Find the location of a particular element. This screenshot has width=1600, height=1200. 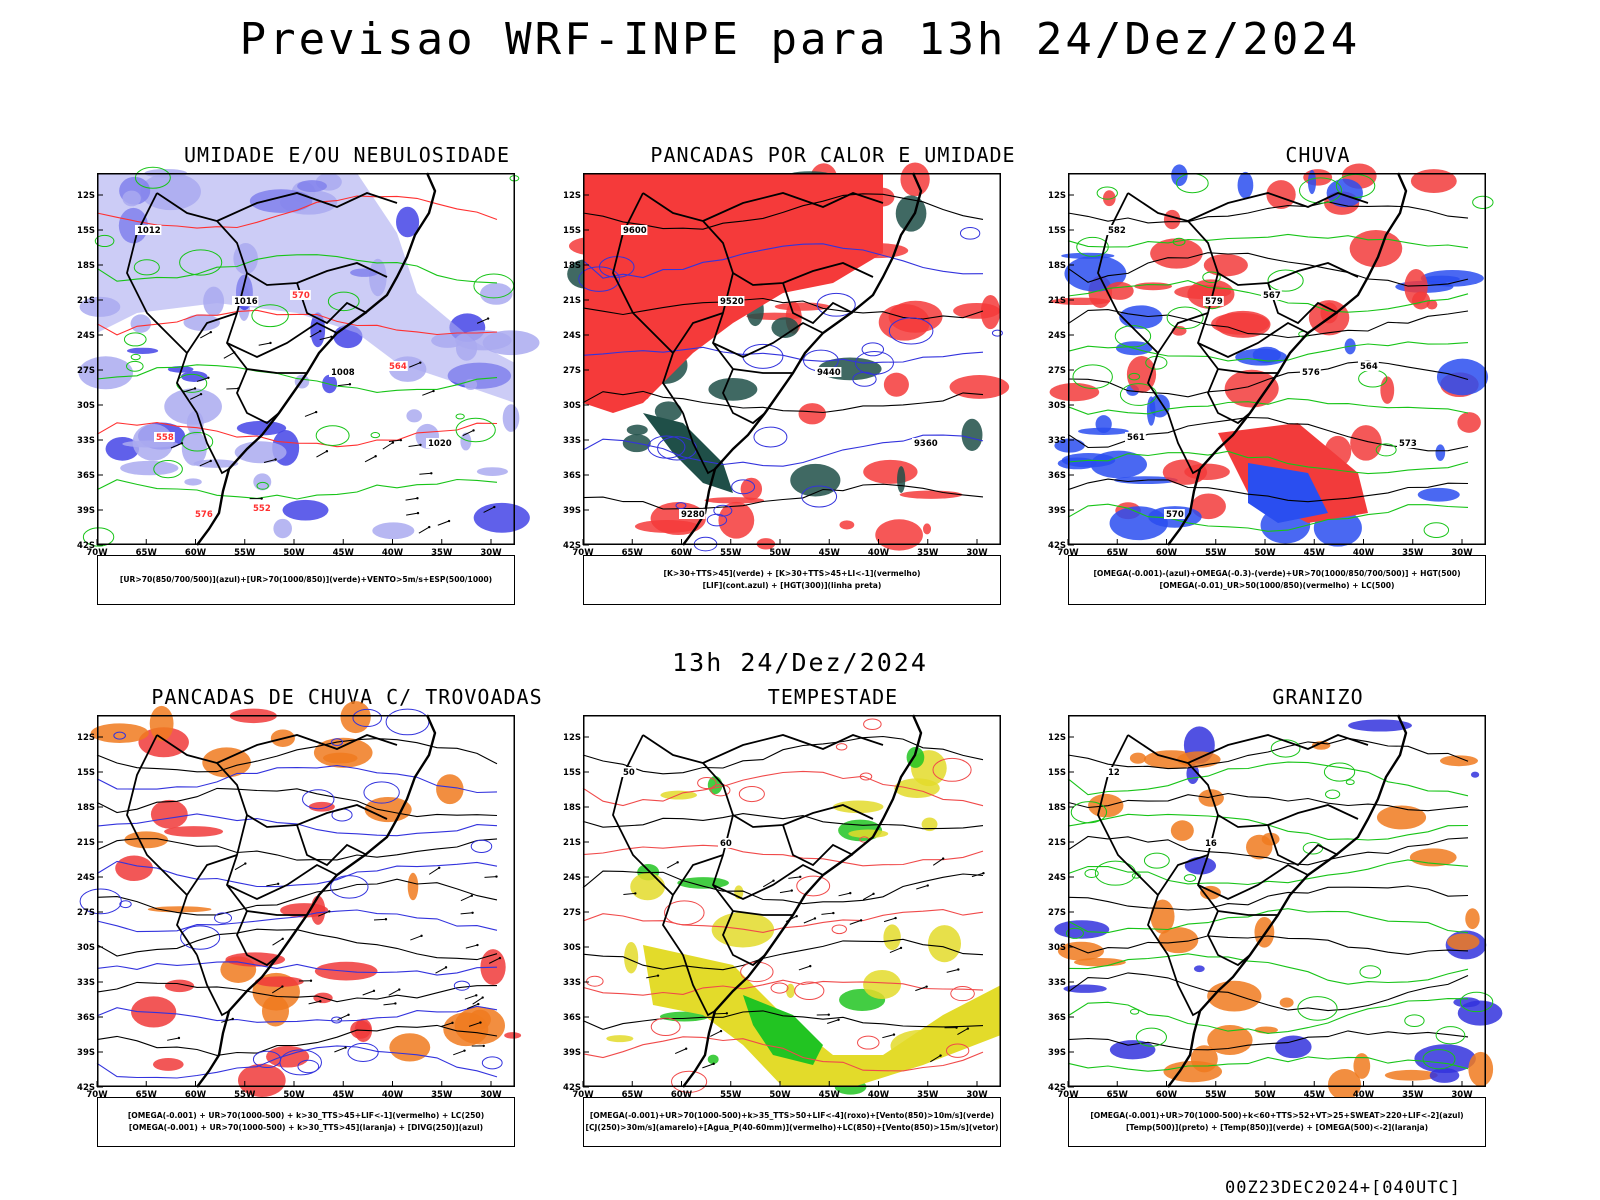

contour-label: 573 is located at coordinates (1408, 444).